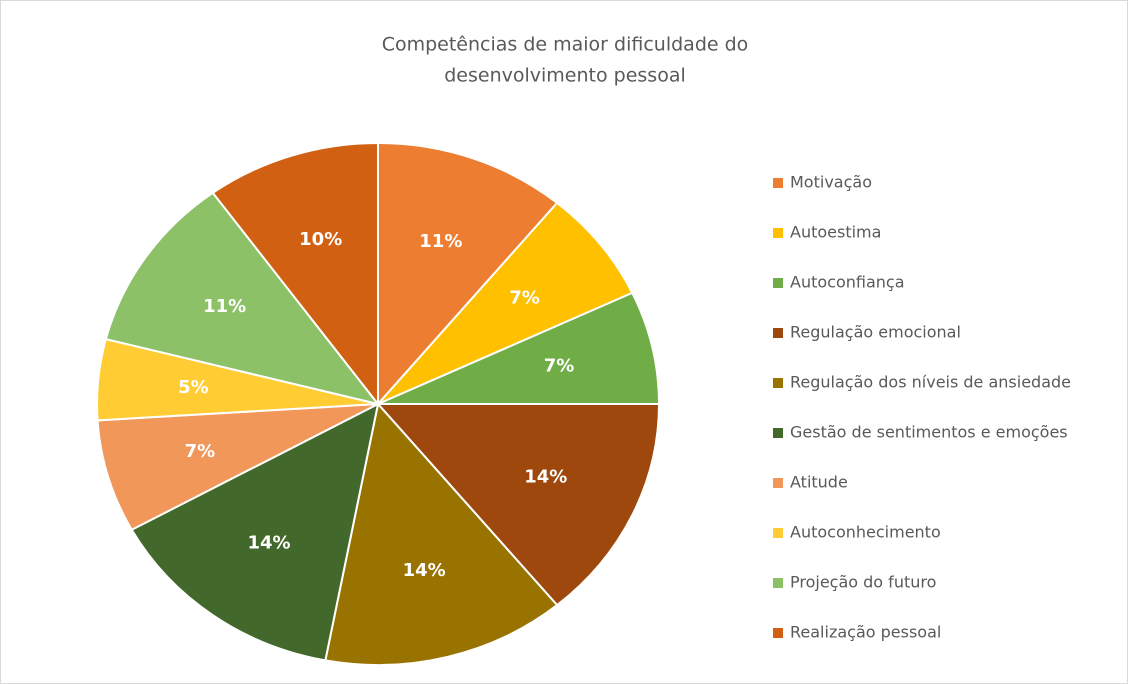 Image resolution: width=1128 pixels, height=684 pixels. I want to click on legend-label: Autoestima, so click(835, 232).